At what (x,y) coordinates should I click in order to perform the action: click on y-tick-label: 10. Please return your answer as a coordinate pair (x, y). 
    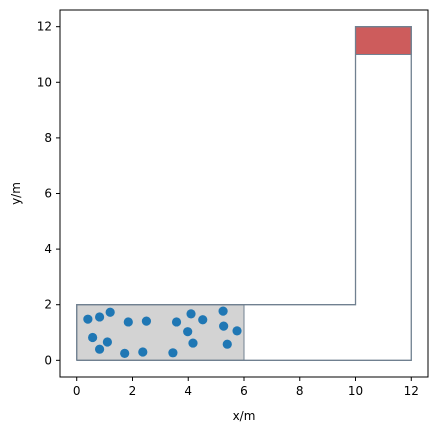
    Looking at the image, I should click on (44, 82).